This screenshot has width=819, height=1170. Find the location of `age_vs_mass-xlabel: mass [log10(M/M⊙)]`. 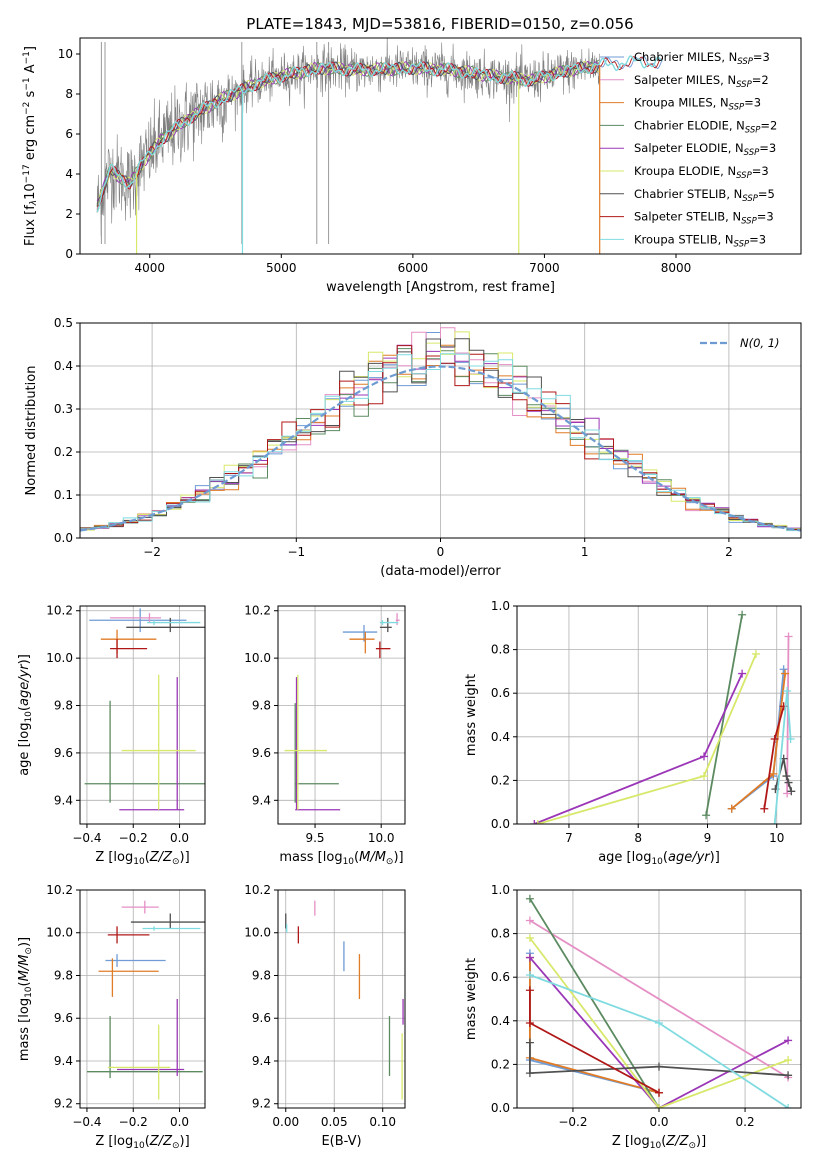

age_vs_mass-xlabel: mass [log10(M/M⊙)] is located at coordinates (341, 858).